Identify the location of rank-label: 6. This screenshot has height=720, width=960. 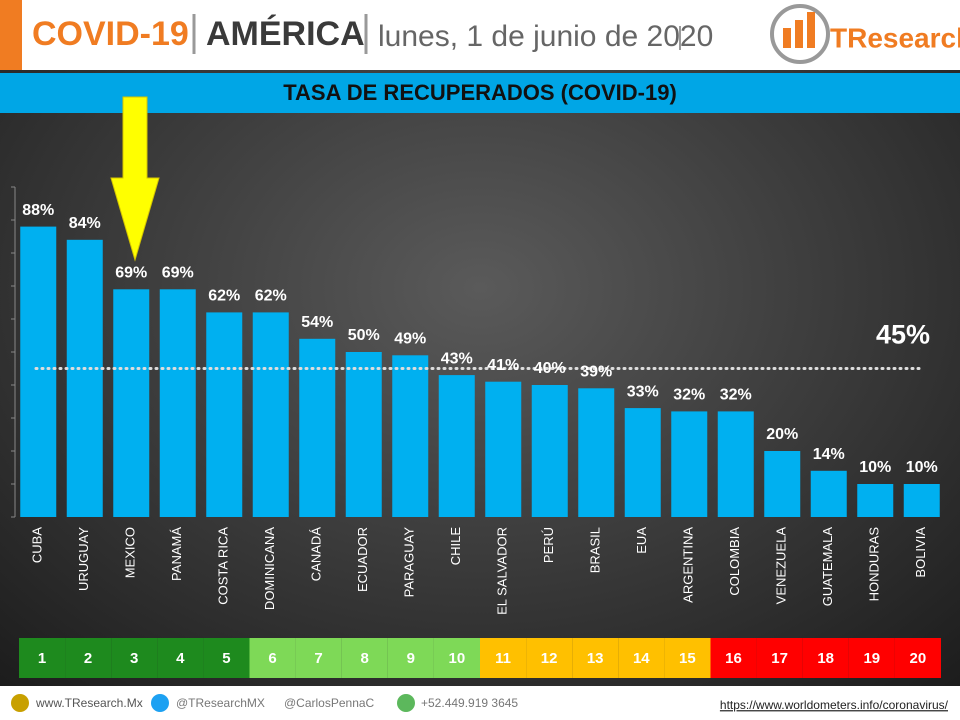
(272, 658).